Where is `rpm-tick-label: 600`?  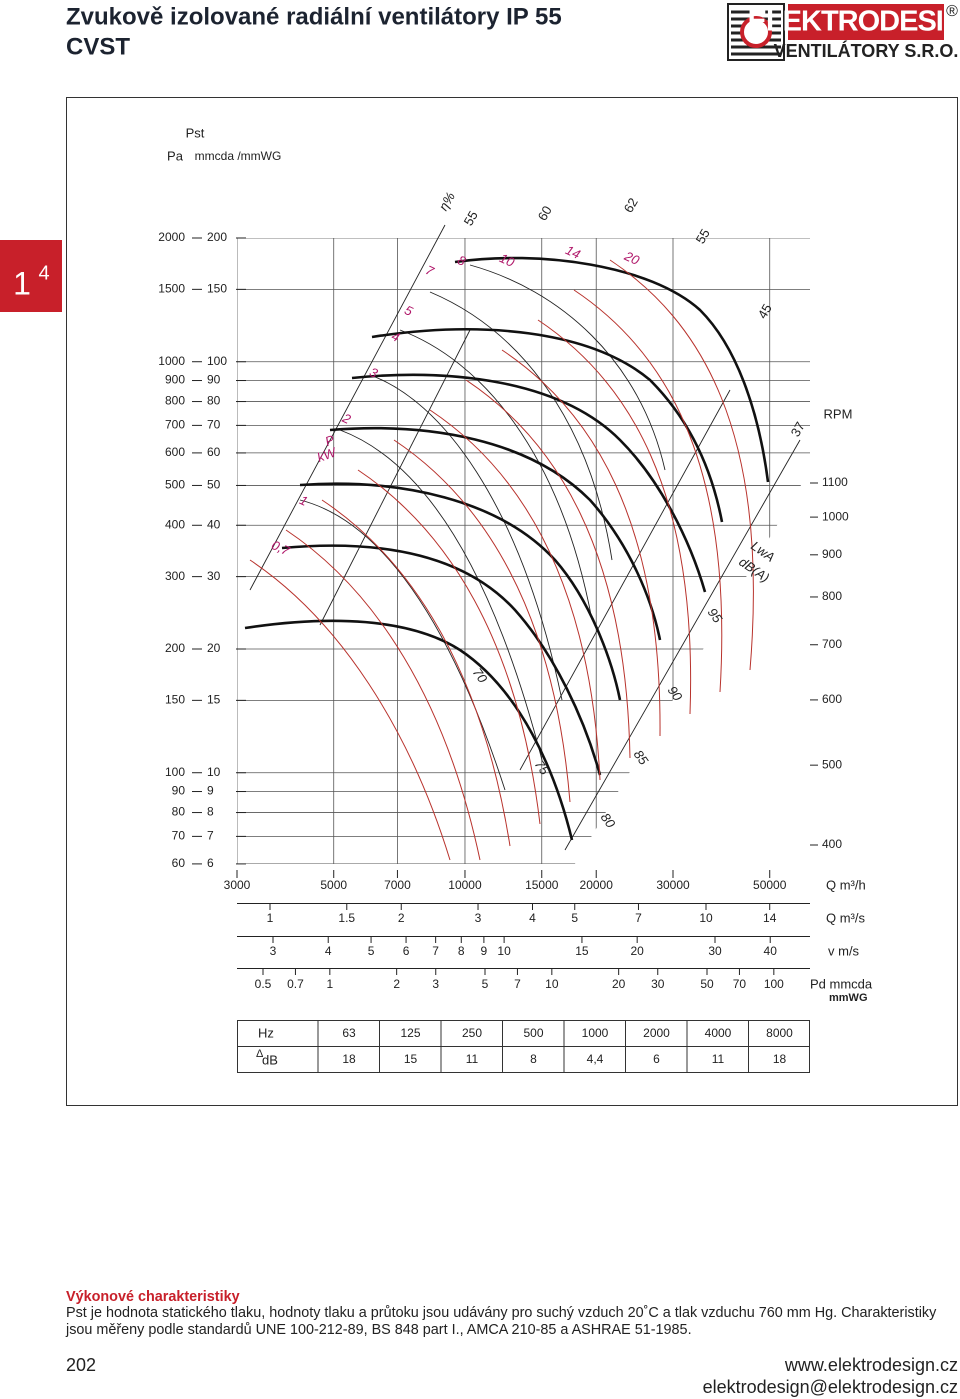
rpm-tick-label: 600 is located at coordinates (832, 699).